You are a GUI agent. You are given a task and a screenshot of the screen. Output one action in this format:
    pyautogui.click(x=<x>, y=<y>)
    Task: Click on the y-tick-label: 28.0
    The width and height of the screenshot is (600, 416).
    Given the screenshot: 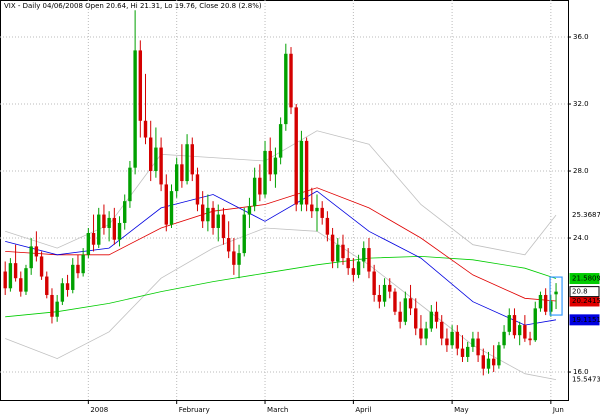 What is the action you would take?
    pyautogui.click(x=581, y=171)
    